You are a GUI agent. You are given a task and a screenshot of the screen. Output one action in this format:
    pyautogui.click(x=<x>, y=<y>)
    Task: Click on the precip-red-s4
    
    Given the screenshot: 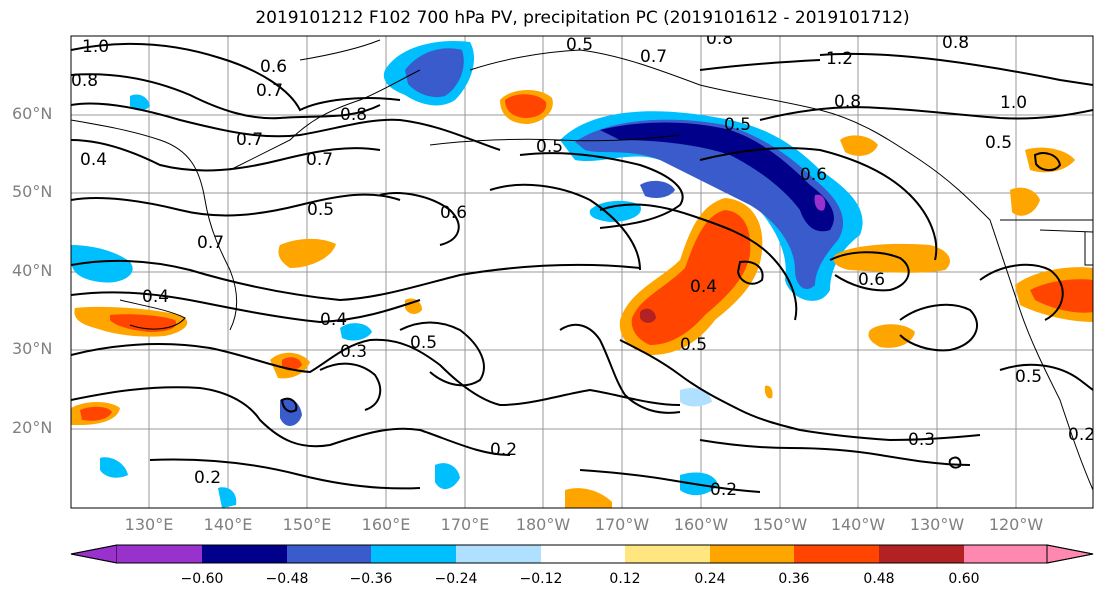 What is the action you would take?
    pyautogui.click(x=96, y=413)
    